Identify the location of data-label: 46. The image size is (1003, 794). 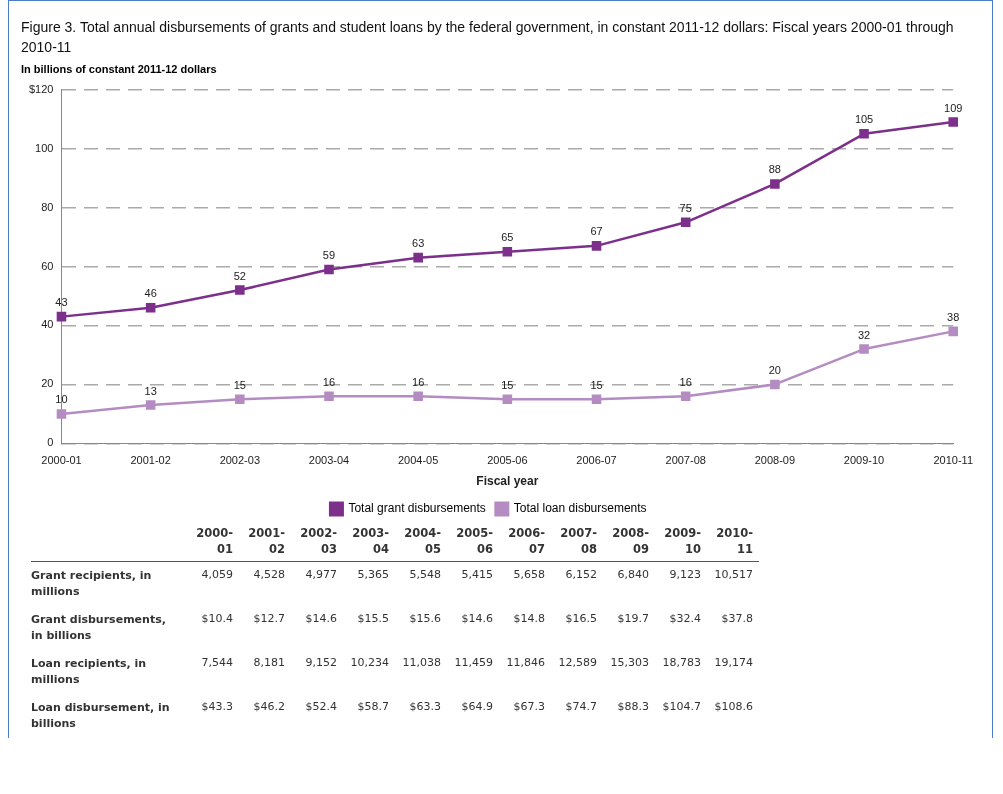
(150, 293).